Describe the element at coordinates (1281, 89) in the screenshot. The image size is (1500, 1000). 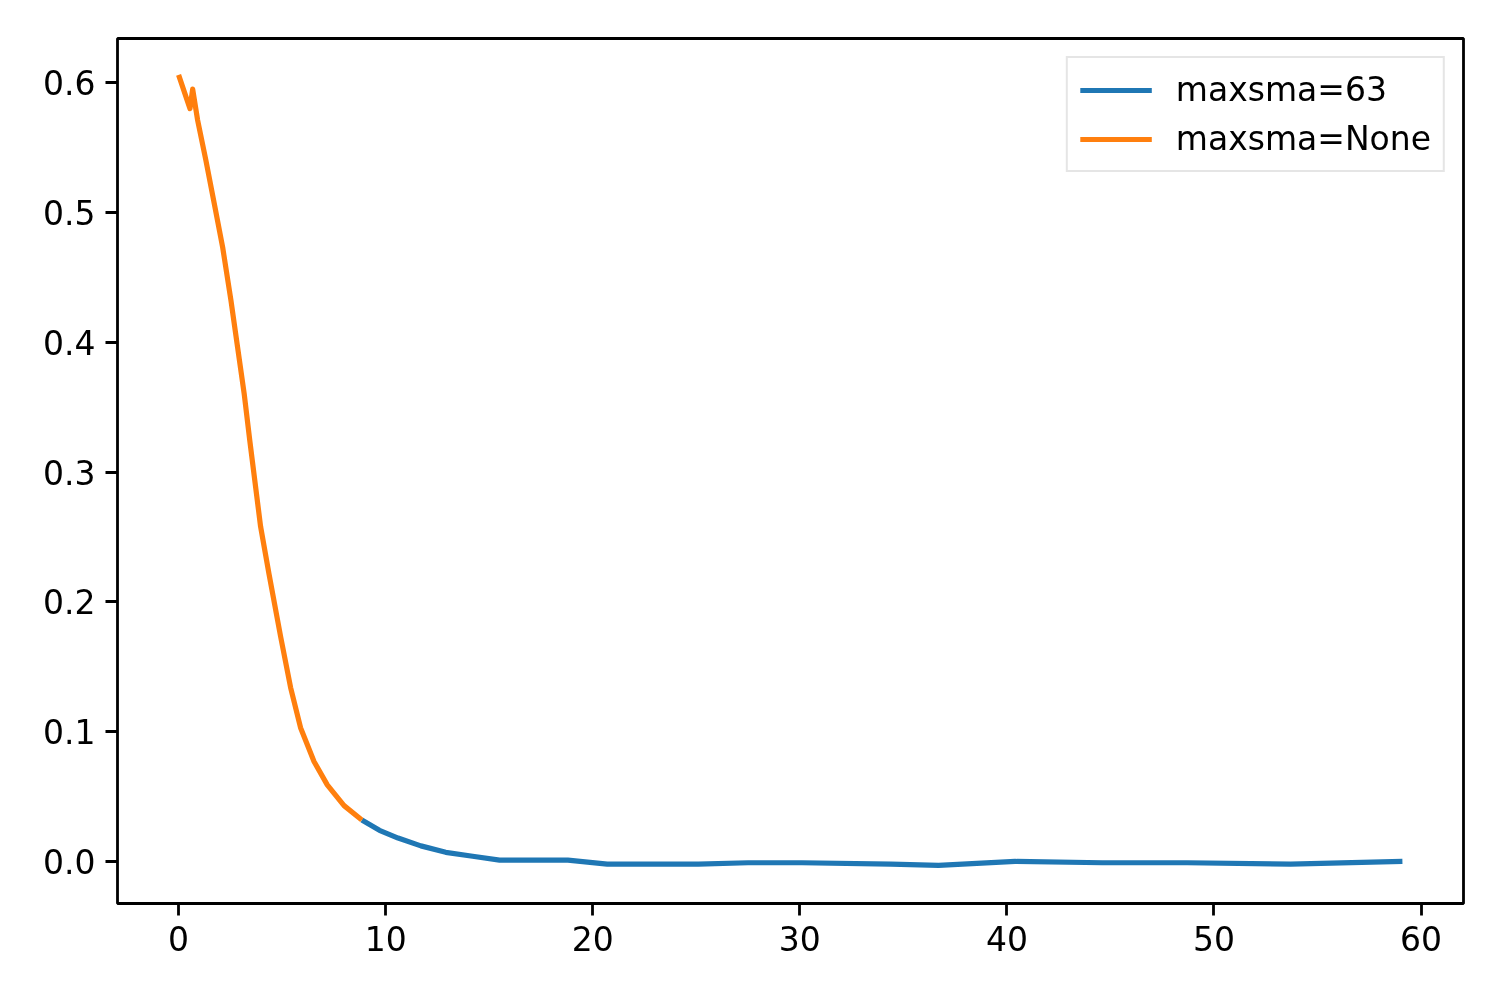
I see `legend-label: maxsma=63` at that location.